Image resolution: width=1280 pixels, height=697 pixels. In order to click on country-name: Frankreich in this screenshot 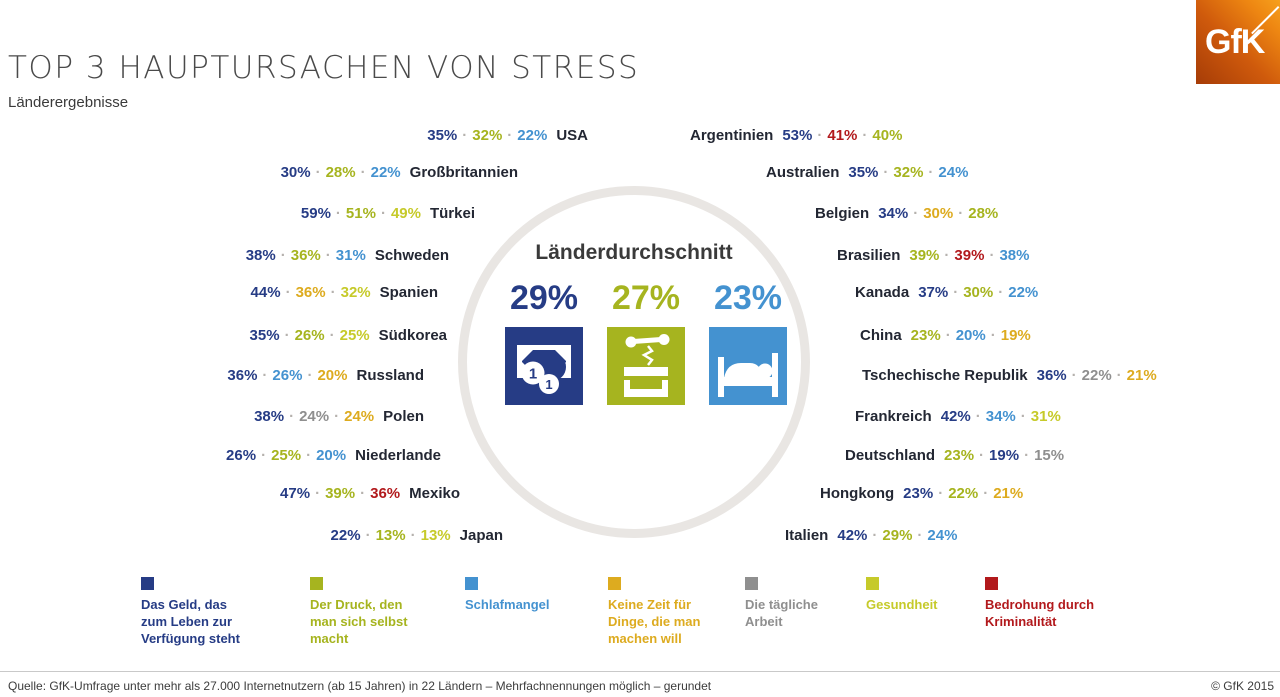, I will do `click(893, 416)`.